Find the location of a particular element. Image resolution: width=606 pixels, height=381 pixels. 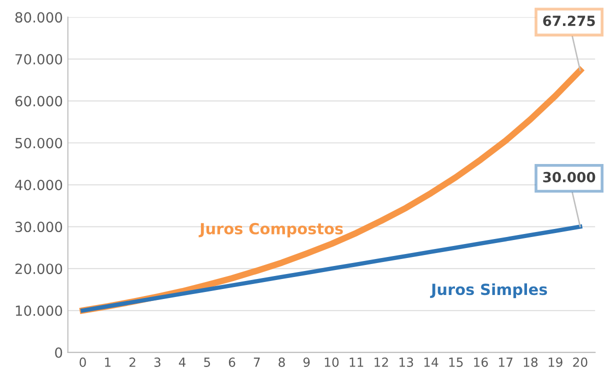

x-tick-label: 20 is located at coordinates (580, 362).